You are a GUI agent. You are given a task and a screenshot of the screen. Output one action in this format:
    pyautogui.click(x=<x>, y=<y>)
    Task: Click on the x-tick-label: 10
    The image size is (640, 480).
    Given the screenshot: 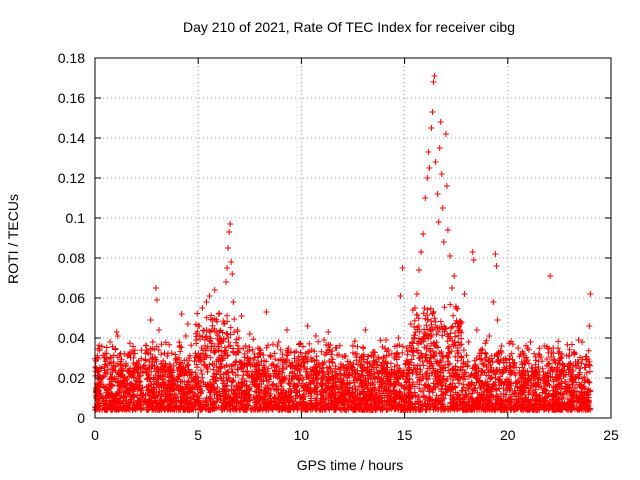 What is the action you would take?
    pyautogui.click(x=302, y=435)
    